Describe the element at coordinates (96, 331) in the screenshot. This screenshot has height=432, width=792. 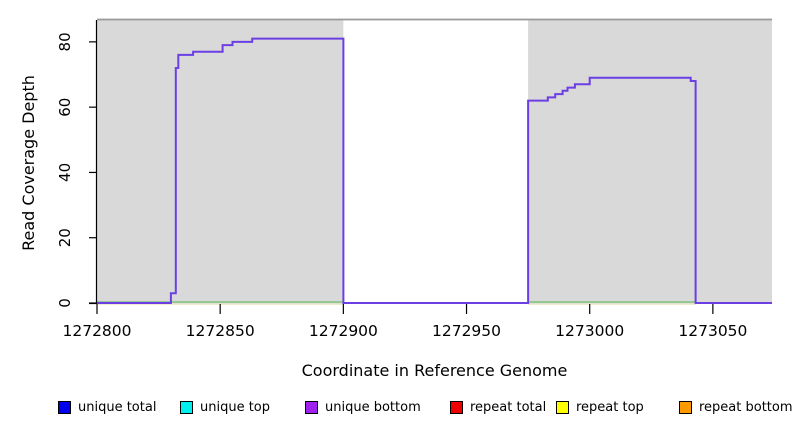
I see `x-tick-label: 1272800` at that location.